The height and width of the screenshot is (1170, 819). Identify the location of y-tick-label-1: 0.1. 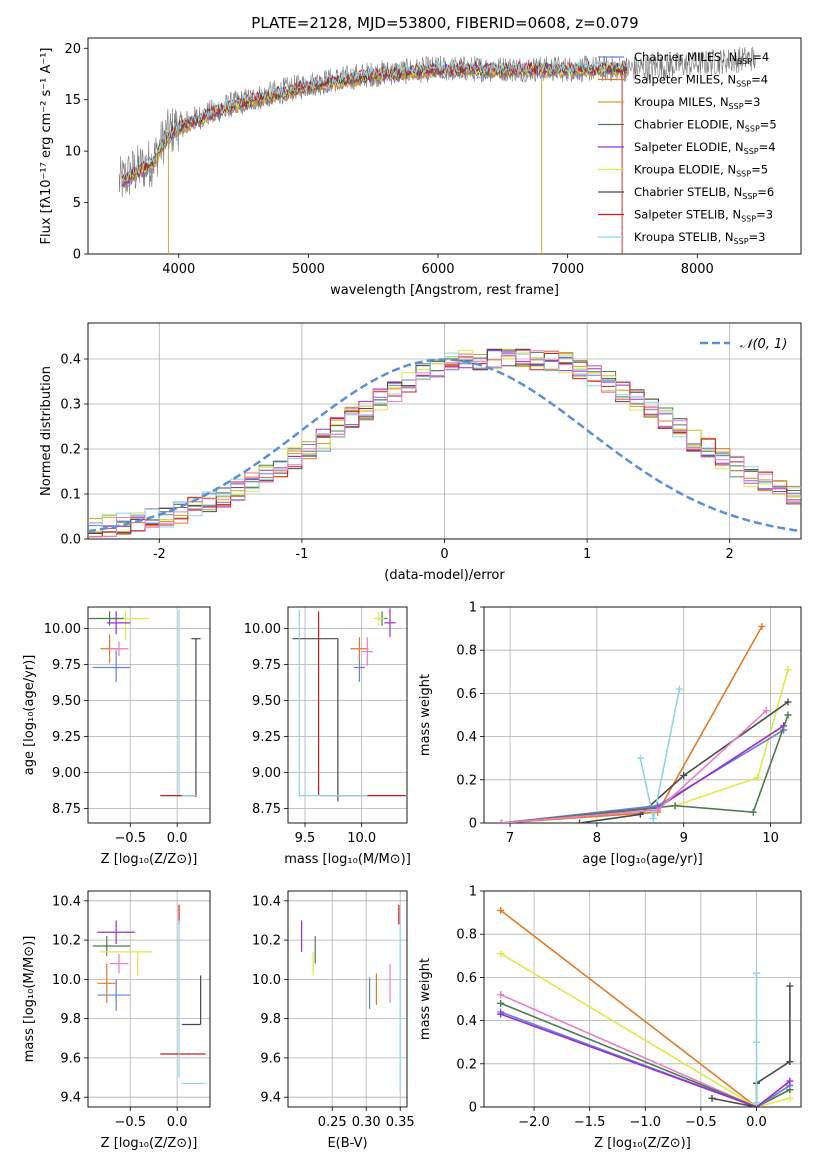
(70, 495).